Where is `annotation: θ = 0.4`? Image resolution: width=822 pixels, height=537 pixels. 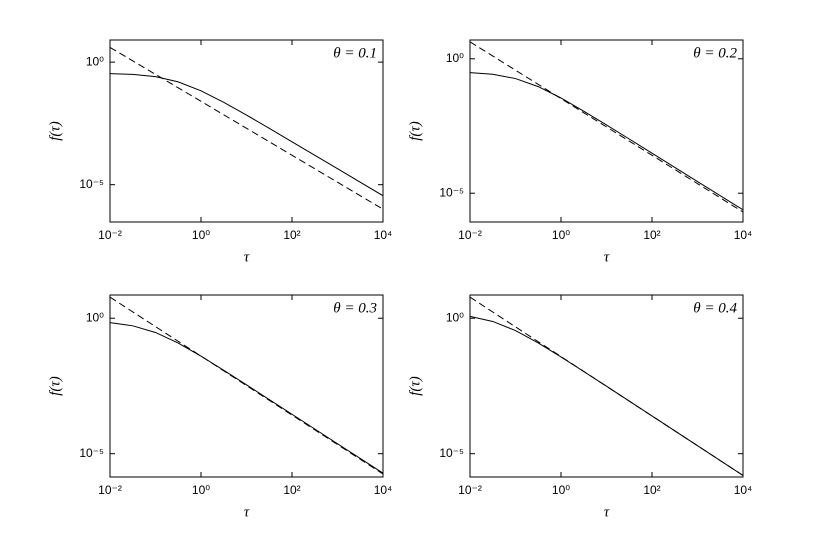
annotation: θ = 0.4 is located at coordinates (715, 308).